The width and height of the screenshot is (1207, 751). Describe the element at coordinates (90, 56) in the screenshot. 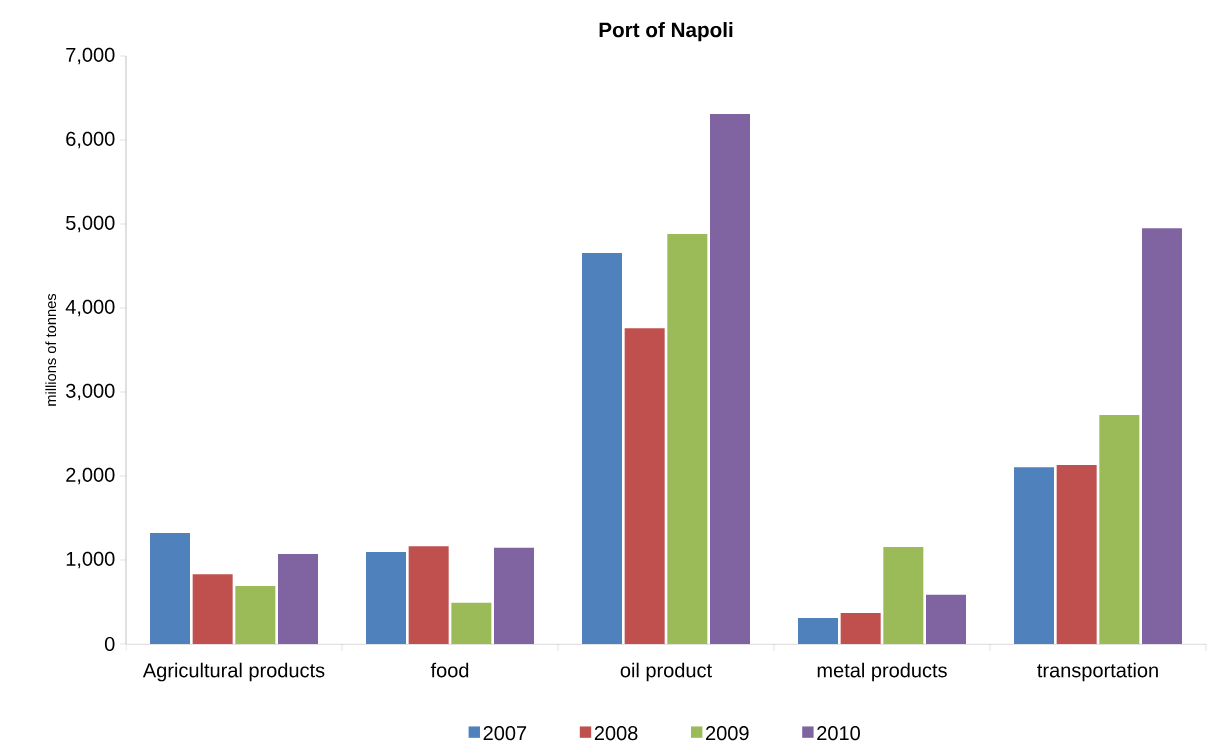

I see `y-tick-label: 7,000` at that location.